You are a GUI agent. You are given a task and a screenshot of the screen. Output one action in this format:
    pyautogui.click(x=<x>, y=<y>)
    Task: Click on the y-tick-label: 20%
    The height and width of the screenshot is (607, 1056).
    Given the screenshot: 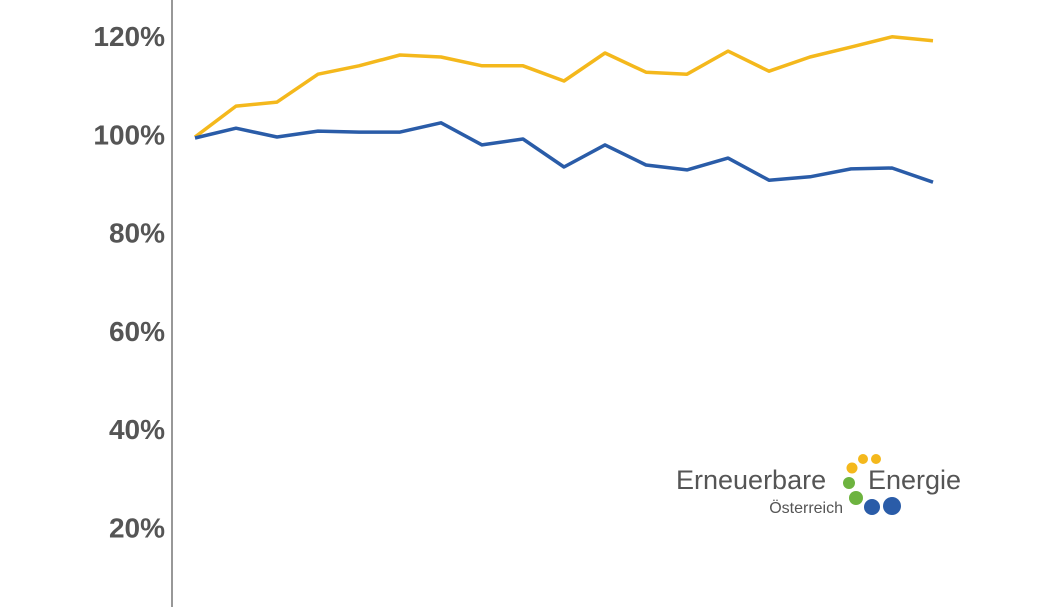 What is the action you would take?
    pyautogui.click(x=137, y=527)
    